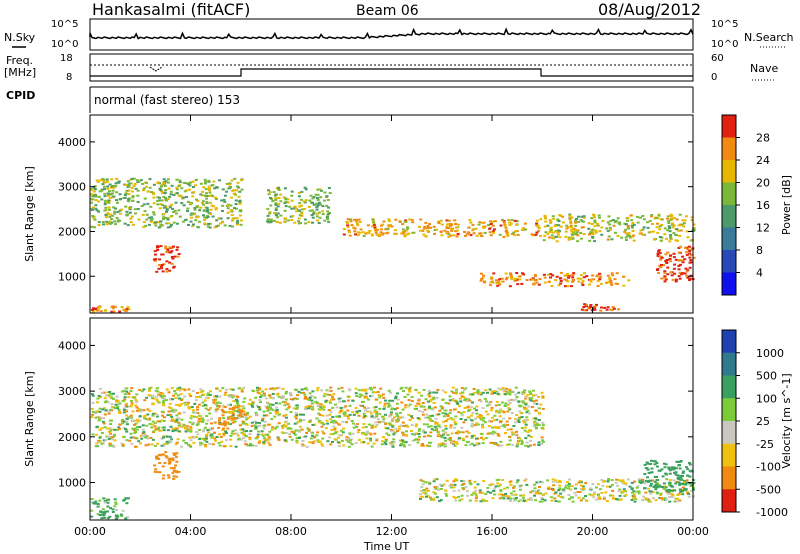 The width and height of the screenshot is (800, 554). I want to click on xtick-label-3: 12:00, so click(392, 531).